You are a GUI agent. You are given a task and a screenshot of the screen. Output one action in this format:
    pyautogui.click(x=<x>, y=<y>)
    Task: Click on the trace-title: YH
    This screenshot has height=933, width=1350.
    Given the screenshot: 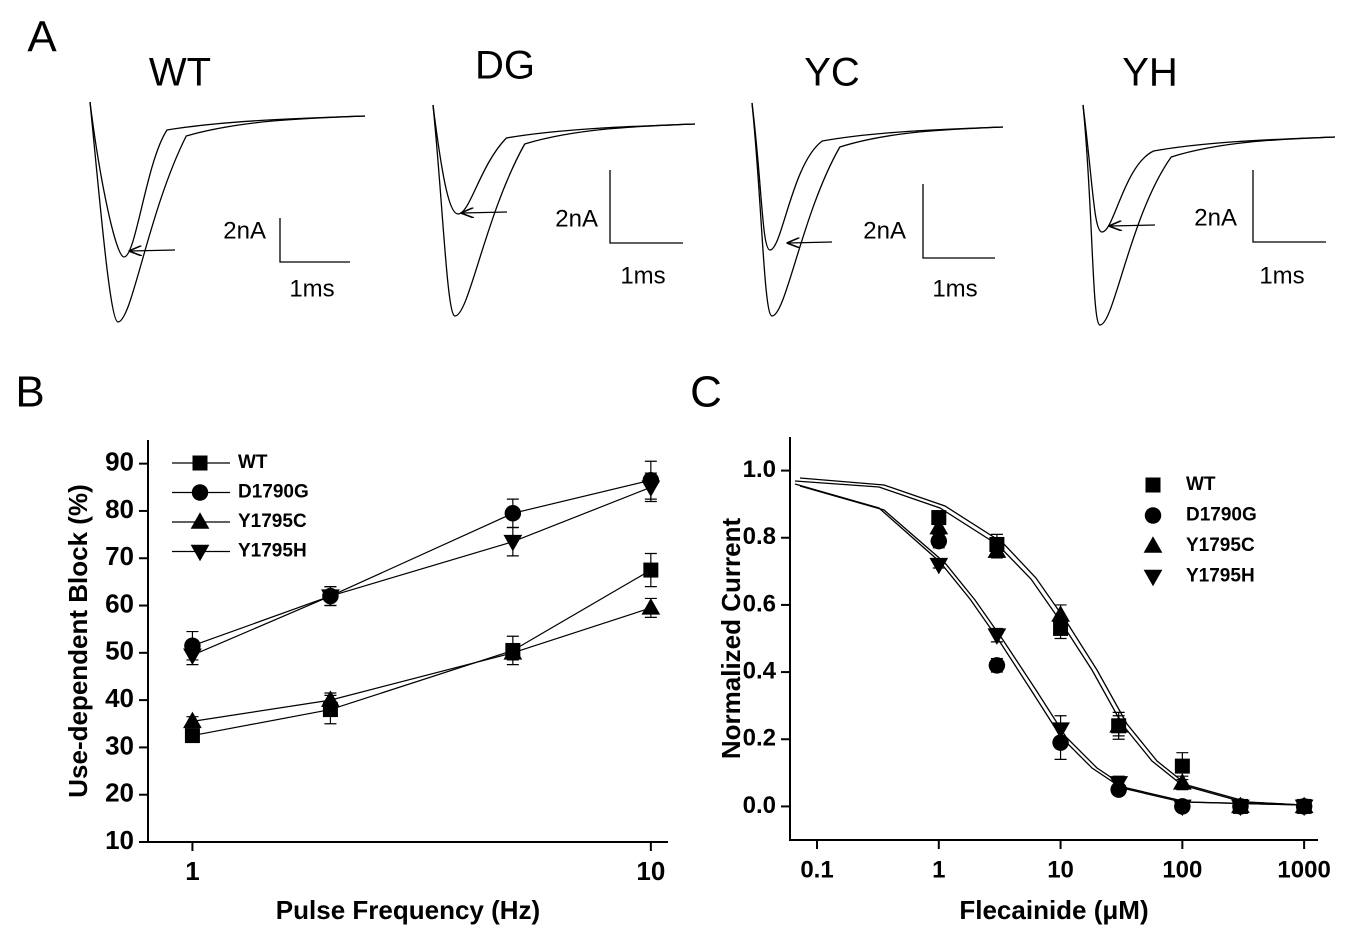 What is the action you would take?
    pyautogui.click(x=1150, y=73)
    